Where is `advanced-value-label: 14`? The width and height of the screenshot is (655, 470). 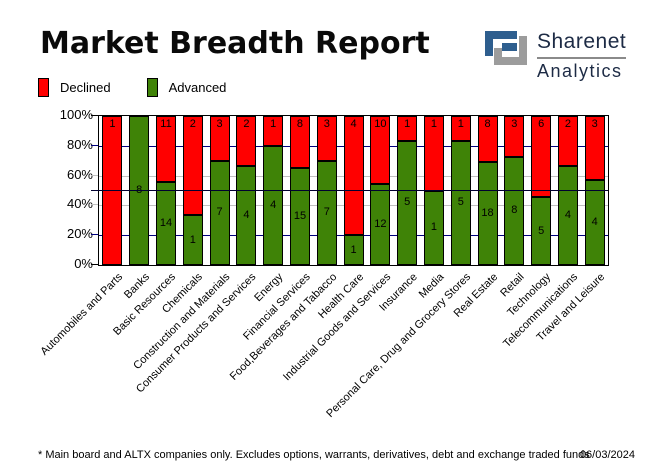
advanced-value-label: 14 is located at coordinates (166, 222).